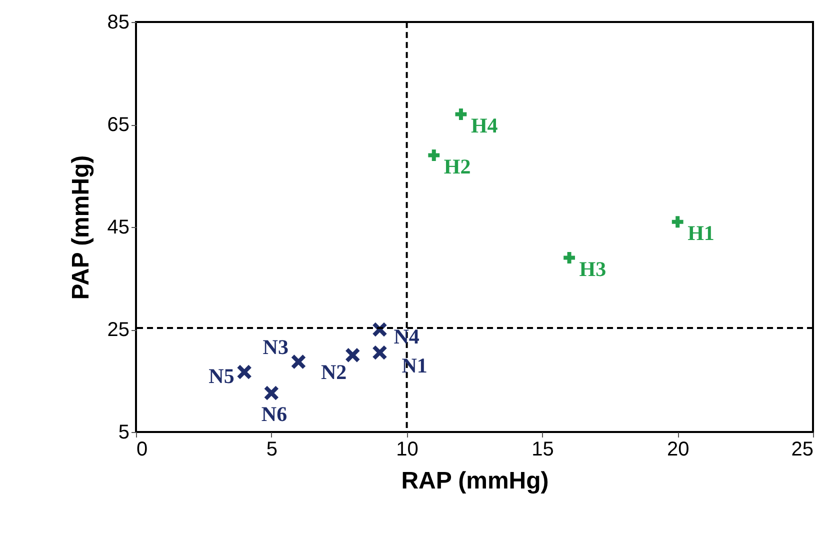 The width and height of the screenshot is (839, 543). What do you see at coordinates (80, 227) in the screenshot?
I see `y-axis-title: PAP (mmHg)` at bounding box center [80, 227].